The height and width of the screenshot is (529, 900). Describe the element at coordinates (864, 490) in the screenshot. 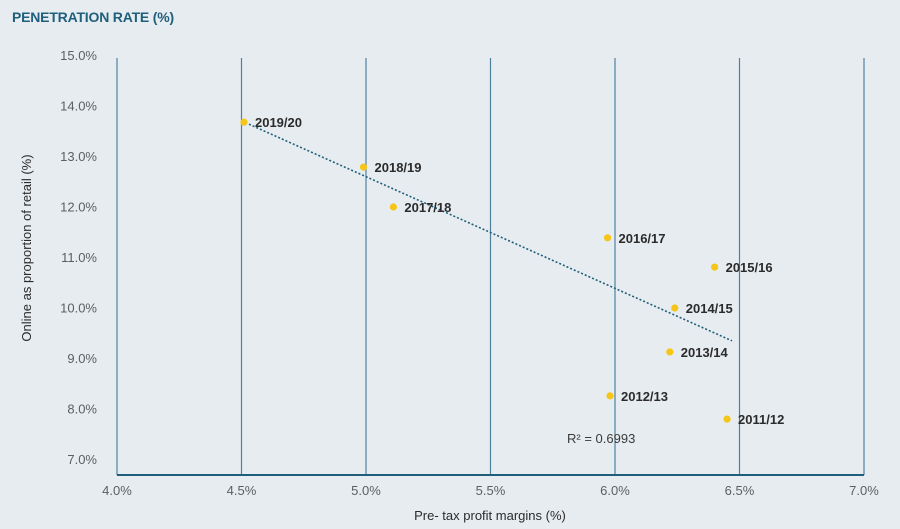

I see `x-tick-label: 7.0%` at that location.